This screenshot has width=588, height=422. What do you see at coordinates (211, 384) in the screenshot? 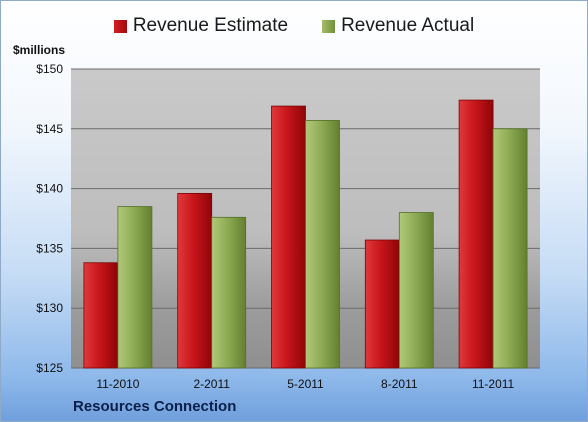
I see `x-tick-label: 2-2011` at bounding box center [211, 384].